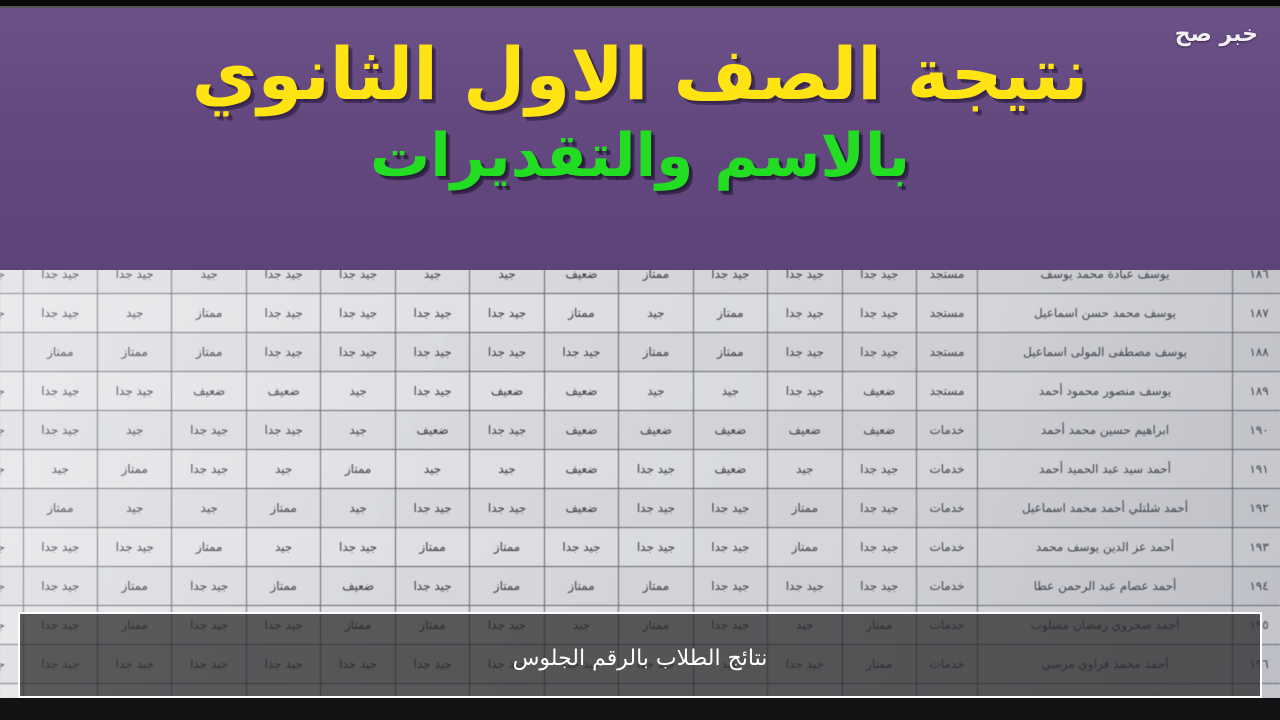 The width and height of the screenshot is (1280, 720). Describe the element at coordinates (1105, 352) in the screenshot. I see `cell-name: يوسف مصطفى المولى اسماعيل` at that location.